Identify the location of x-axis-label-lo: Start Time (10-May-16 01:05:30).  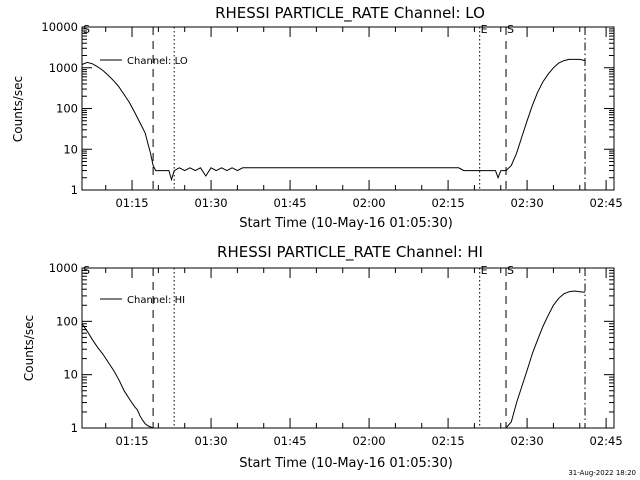
(346, 223).